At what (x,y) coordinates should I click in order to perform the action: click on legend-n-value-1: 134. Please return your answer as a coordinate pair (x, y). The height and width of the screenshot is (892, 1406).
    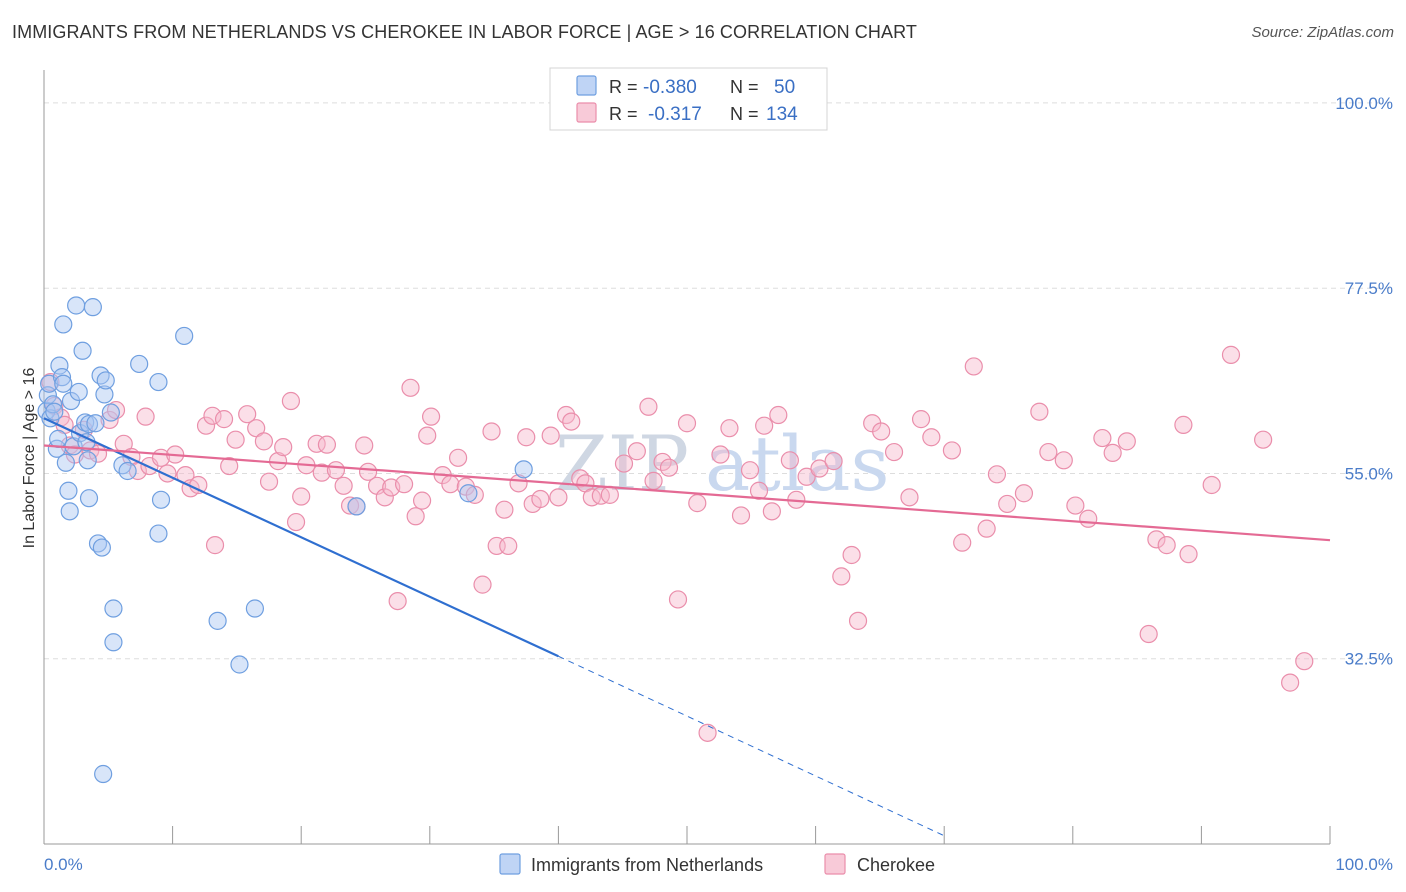
    Looking at the image, I should click on (782, 114).